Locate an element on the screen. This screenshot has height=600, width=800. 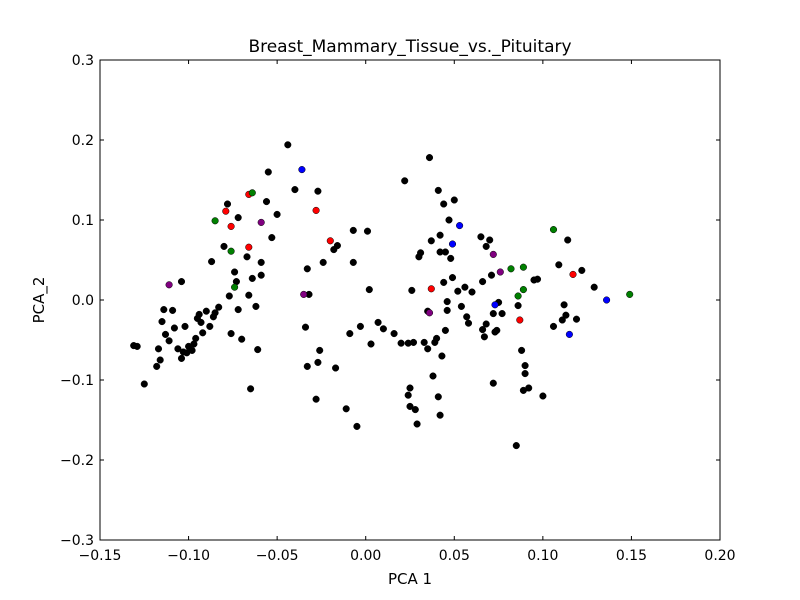
y-tick-label: 0.3 is located at coordinates (83, 61).